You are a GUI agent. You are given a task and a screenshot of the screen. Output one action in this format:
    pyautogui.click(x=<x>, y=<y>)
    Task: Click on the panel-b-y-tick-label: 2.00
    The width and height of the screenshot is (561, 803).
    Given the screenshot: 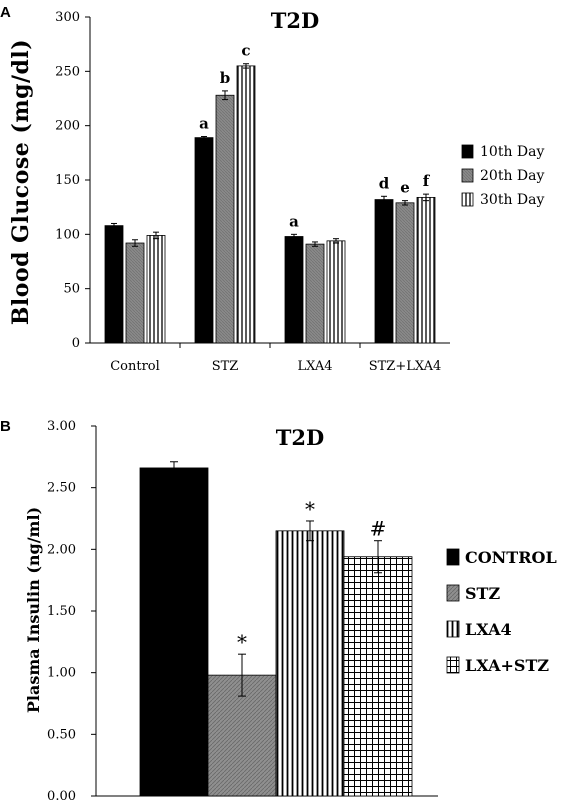 What is the action you would take?
    pyautogui.click(x=61, y=549)
    